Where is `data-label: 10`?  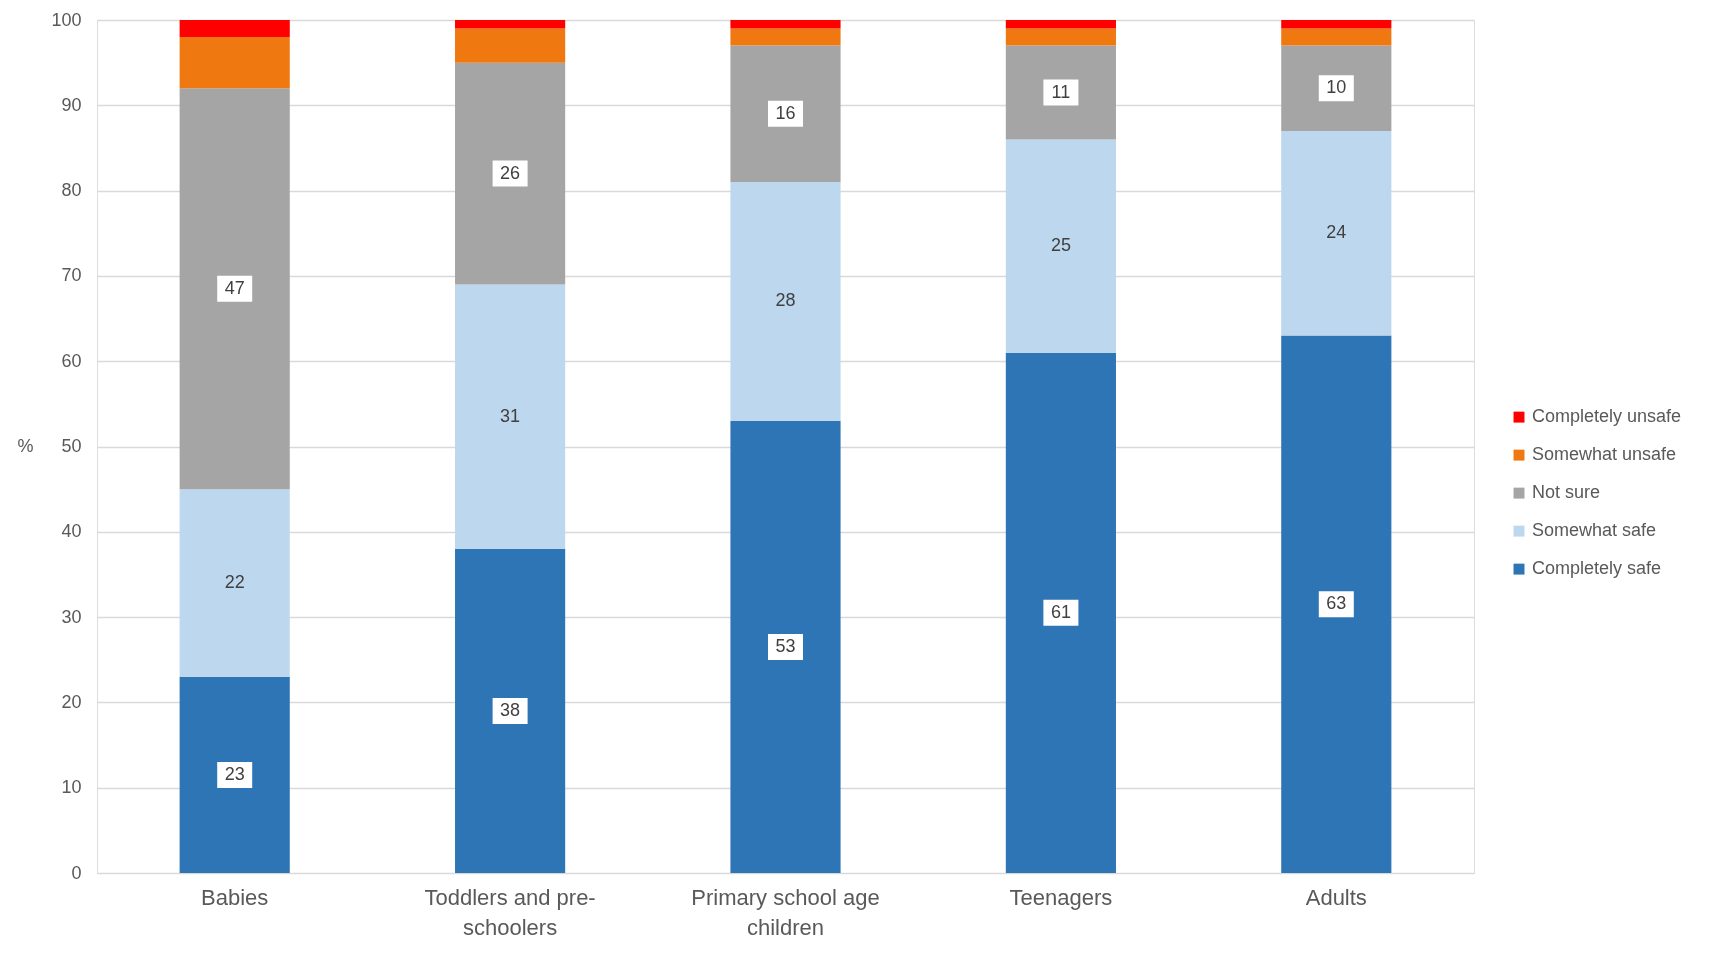
data-label: 10 is located at coordinates (1336, 87).